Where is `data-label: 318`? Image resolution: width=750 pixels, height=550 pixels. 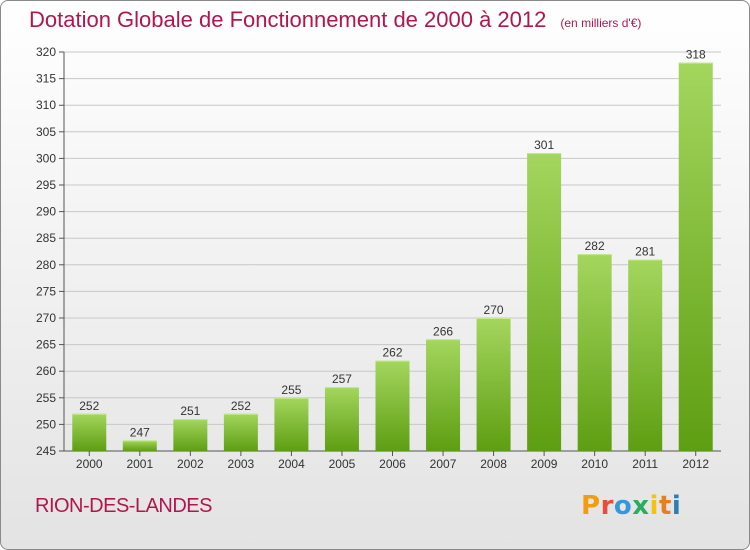
data-label: 318 is located at coordinates (696, 55).